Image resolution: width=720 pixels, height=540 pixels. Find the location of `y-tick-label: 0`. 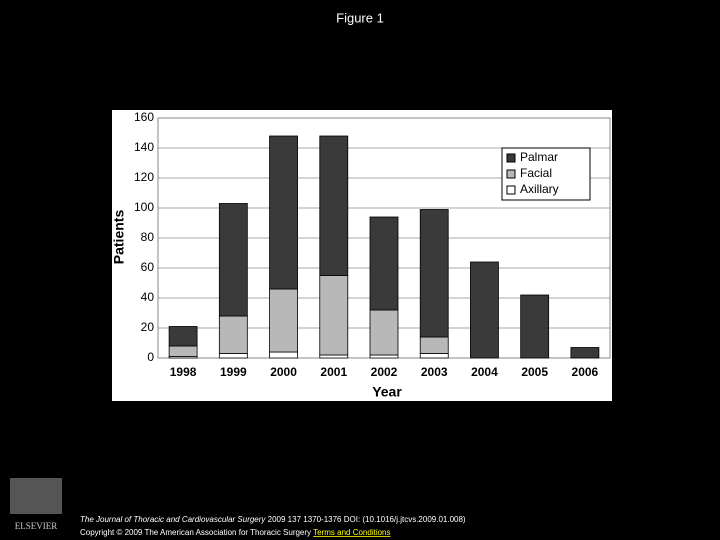

y-tick-label: 0 is located at coordinates (150, 357).